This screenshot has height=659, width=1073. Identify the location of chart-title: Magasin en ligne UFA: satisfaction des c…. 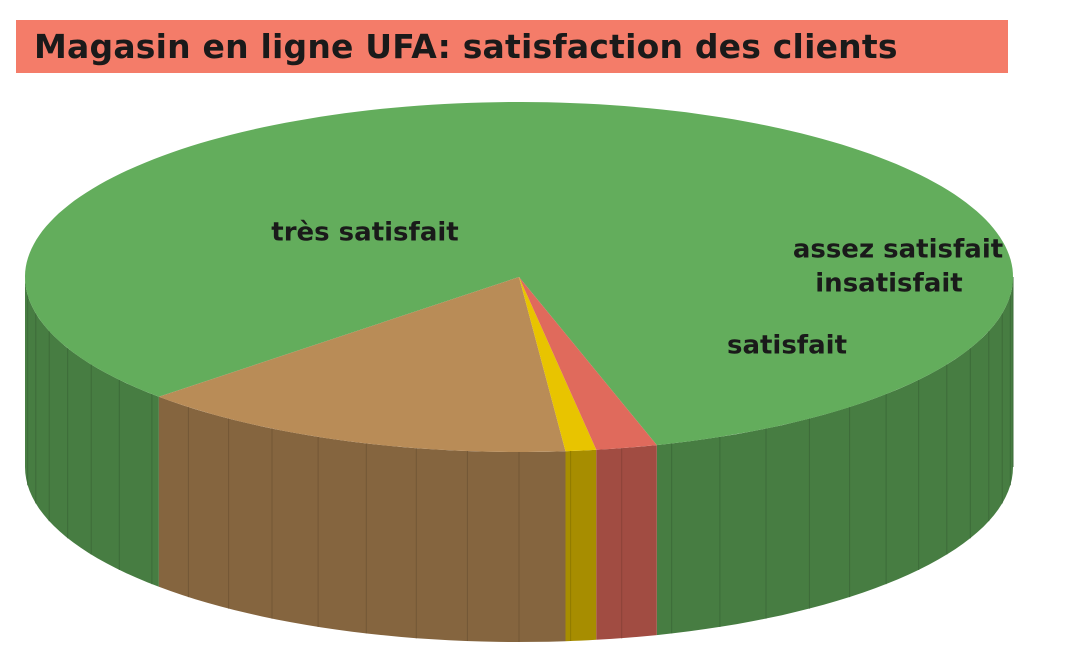
(466, 46).